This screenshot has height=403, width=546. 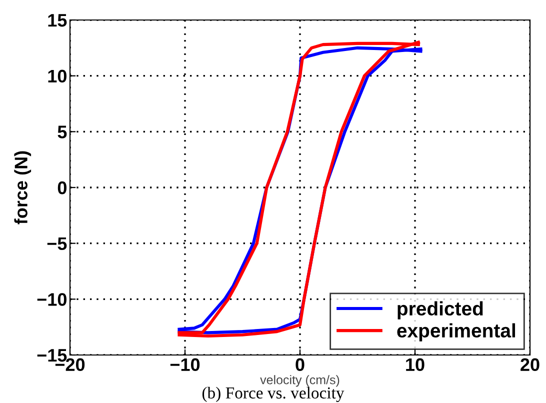 I want to click on x-tick-label: −10, so click(x=185, y=365).